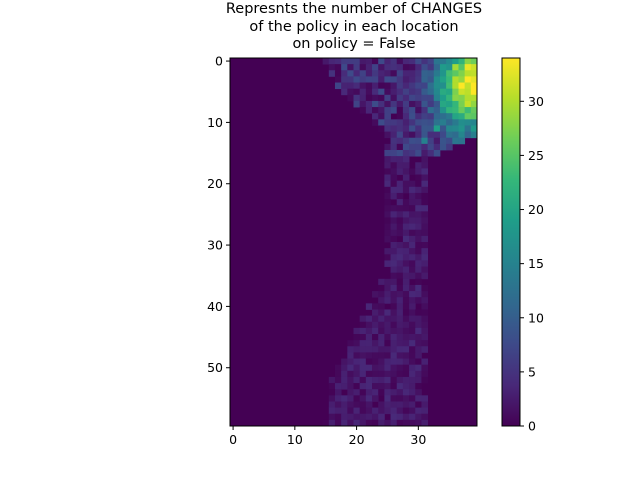  Describe the element at coordinates (354, 44) in the screenshot. I see `chart-title-line-3: on policy = False` at that location.